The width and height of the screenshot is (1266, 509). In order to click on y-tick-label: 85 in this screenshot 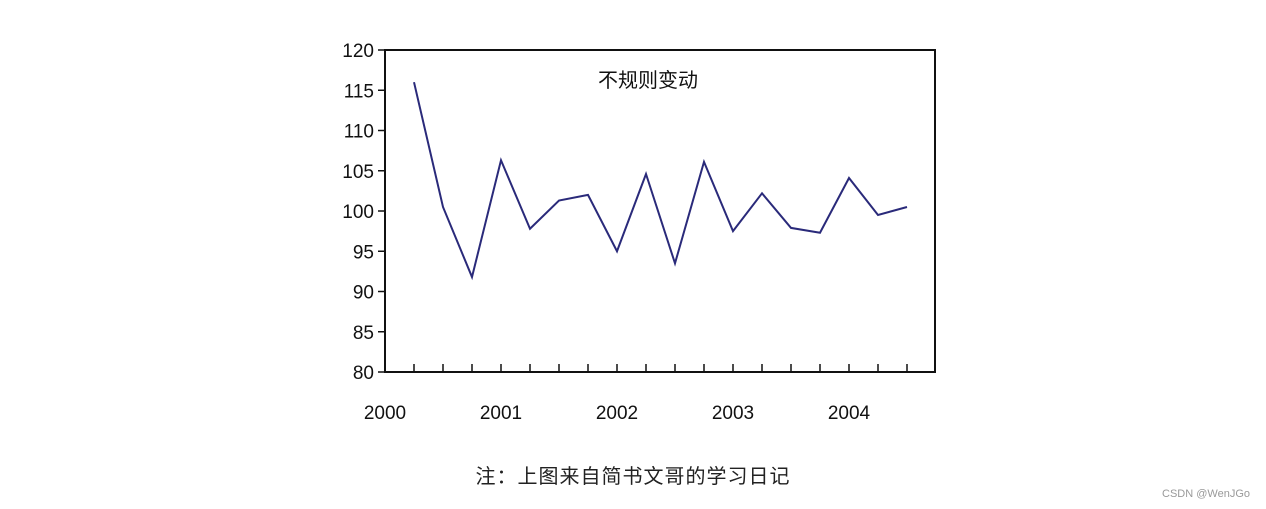, I will do `click(363, 333)`.